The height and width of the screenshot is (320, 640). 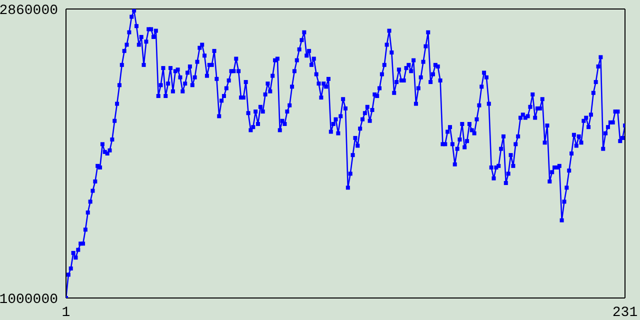 What do you see at coordinates (66, 312) in the screenshot?
I see `x-tick-label: 1` at bounding box center [66, 312].